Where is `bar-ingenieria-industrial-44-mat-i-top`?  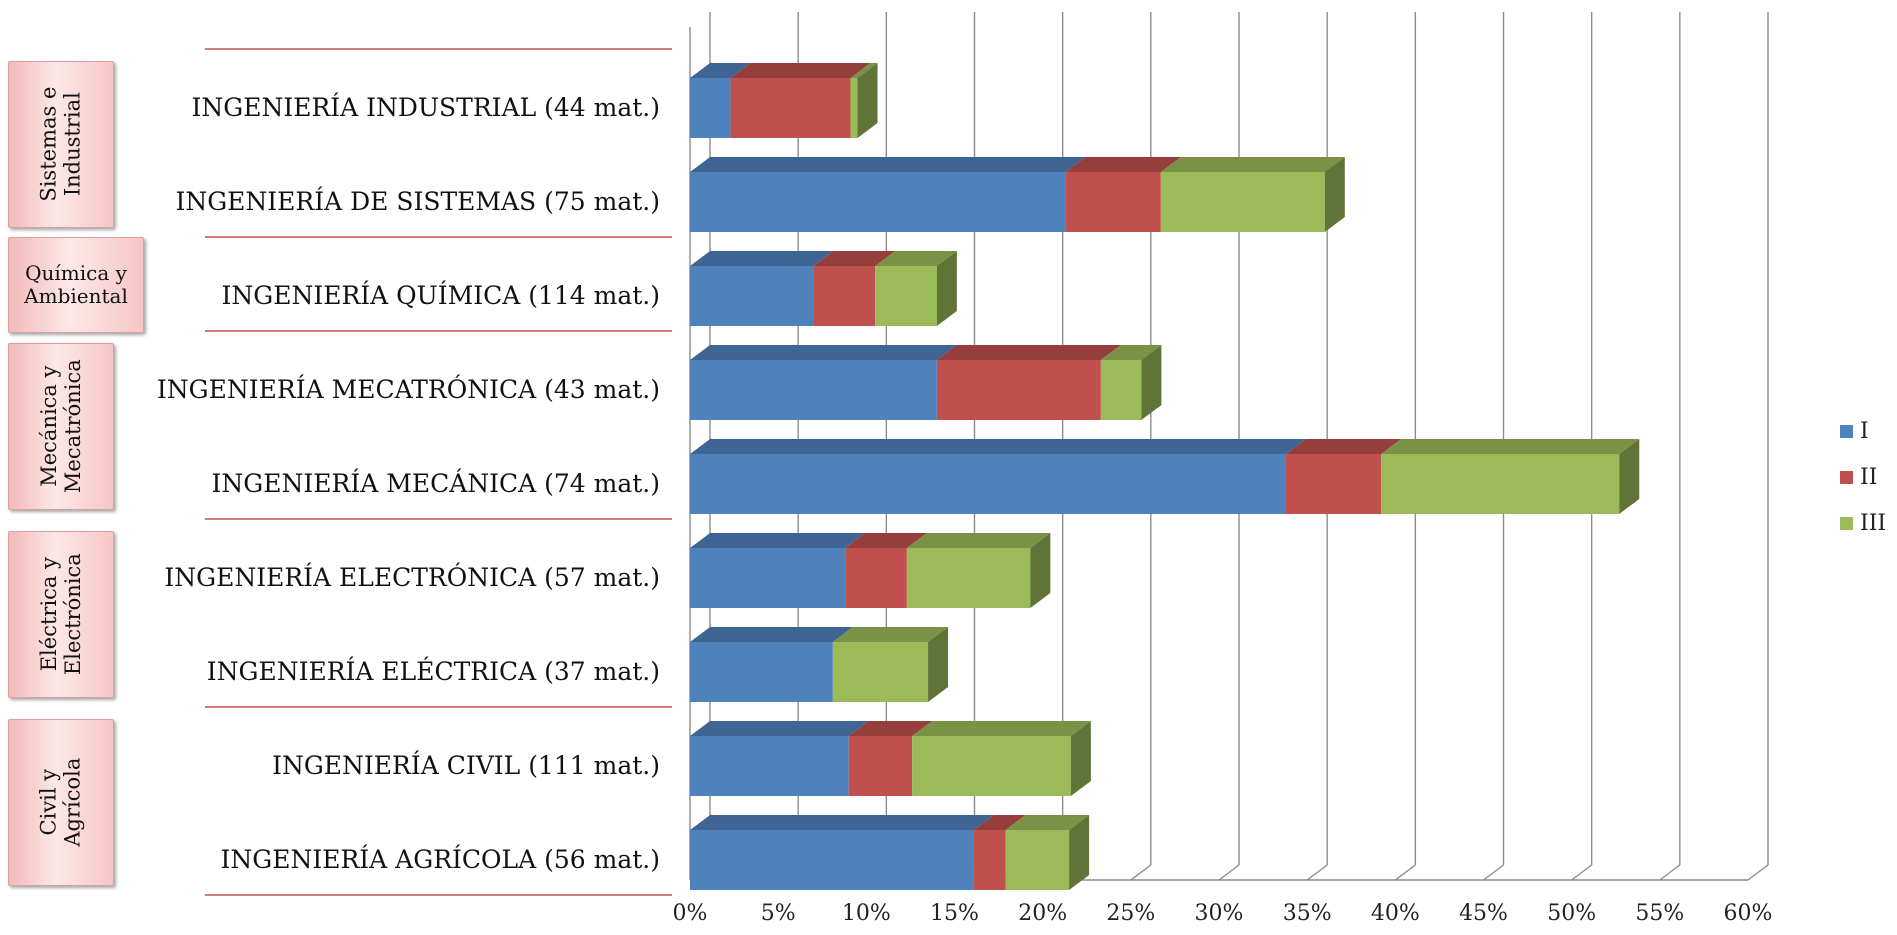
bar-ingenieria-industrial-44-mat-i-top is located at coordinates (720, 70).